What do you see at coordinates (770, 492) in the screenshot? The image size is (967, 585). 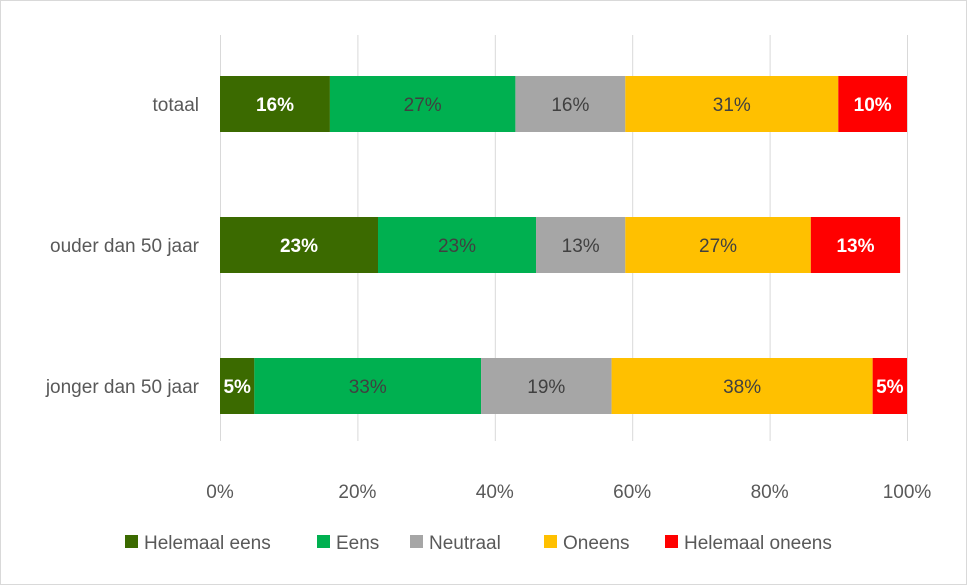 I see `x-tick-label: 80%` at bounding box center [770, 492].